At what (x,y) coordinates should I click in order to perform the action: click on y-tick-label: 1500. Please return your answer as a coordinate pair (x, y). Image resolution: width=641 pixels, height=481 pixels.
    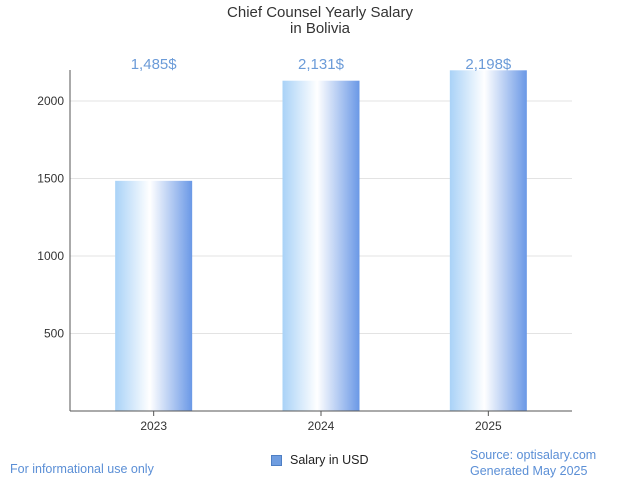
    Looking at the image, I should click on (50, 179).